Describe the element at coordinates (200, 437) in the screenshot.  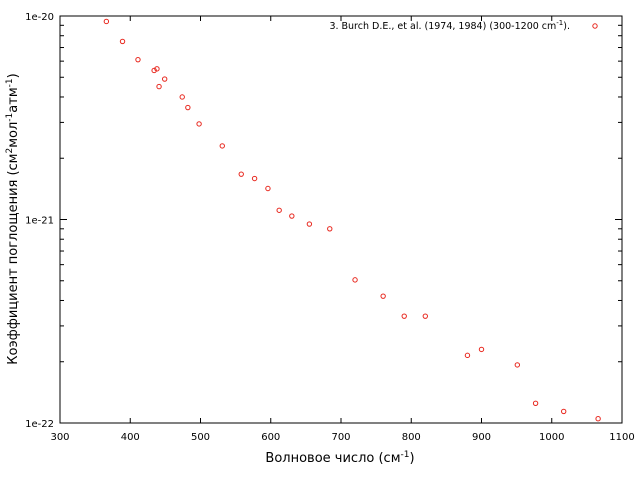
I see `x-tick-label: 500` at that location.